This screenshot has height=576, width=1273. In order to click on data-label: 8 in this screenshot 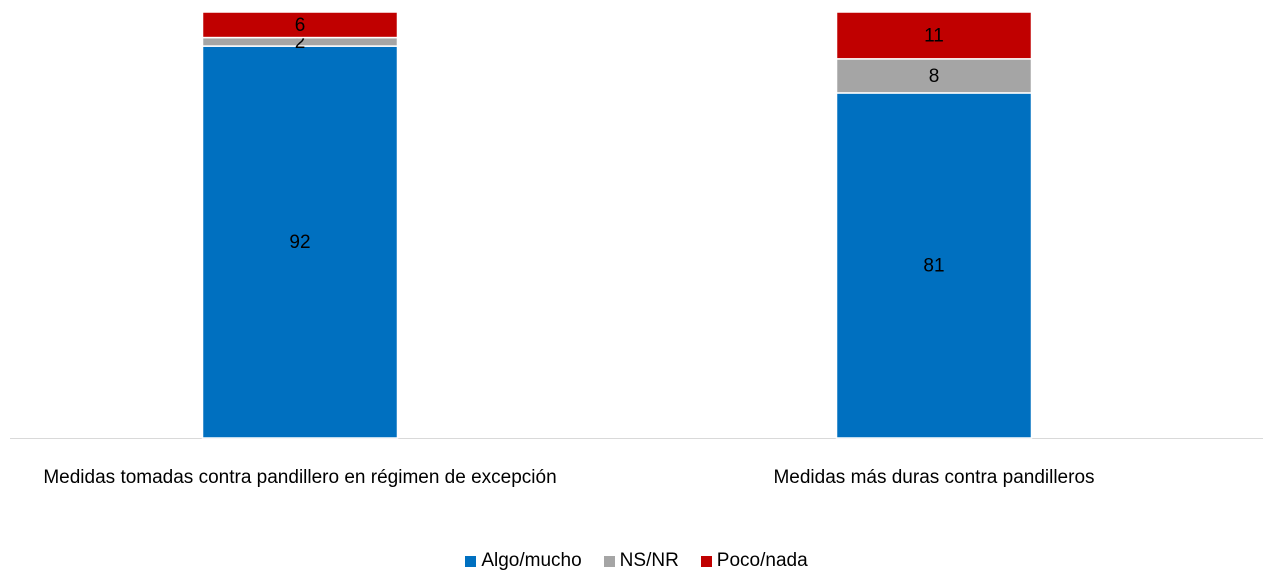, I will do `click(934, 76)`.